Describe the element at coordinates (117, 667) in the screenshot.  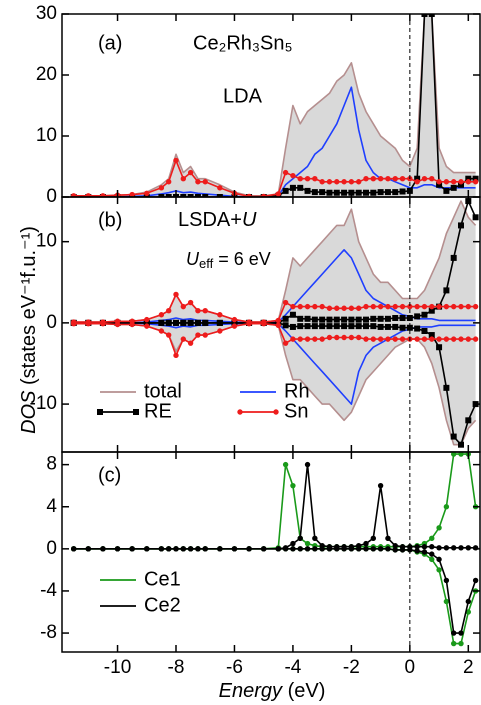
I see `x-tick-label: -10` at that location.